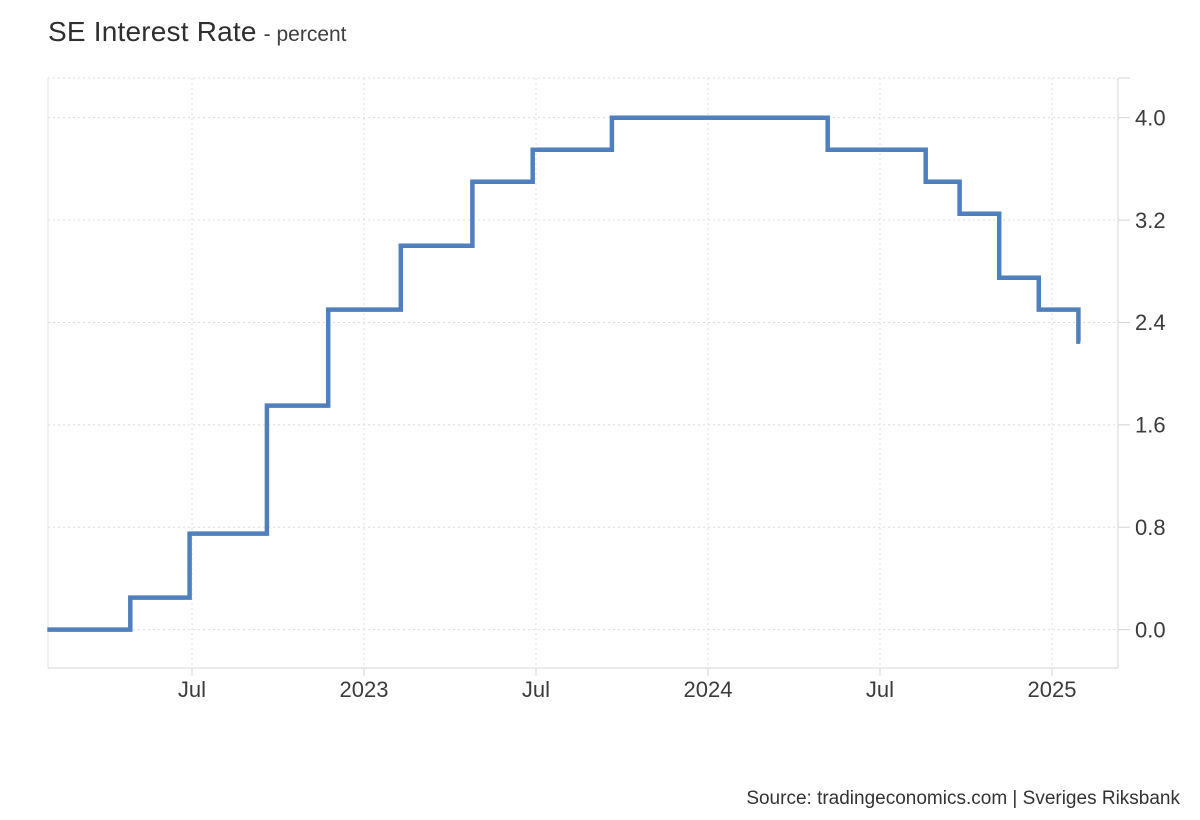 Image resolution: width=1200 pixels, height=820 pixels. What do you see at coordinates (1052, 689) in the screenshot?
I see `x-tick-label: 2025` at bounding box center [1052, 689].